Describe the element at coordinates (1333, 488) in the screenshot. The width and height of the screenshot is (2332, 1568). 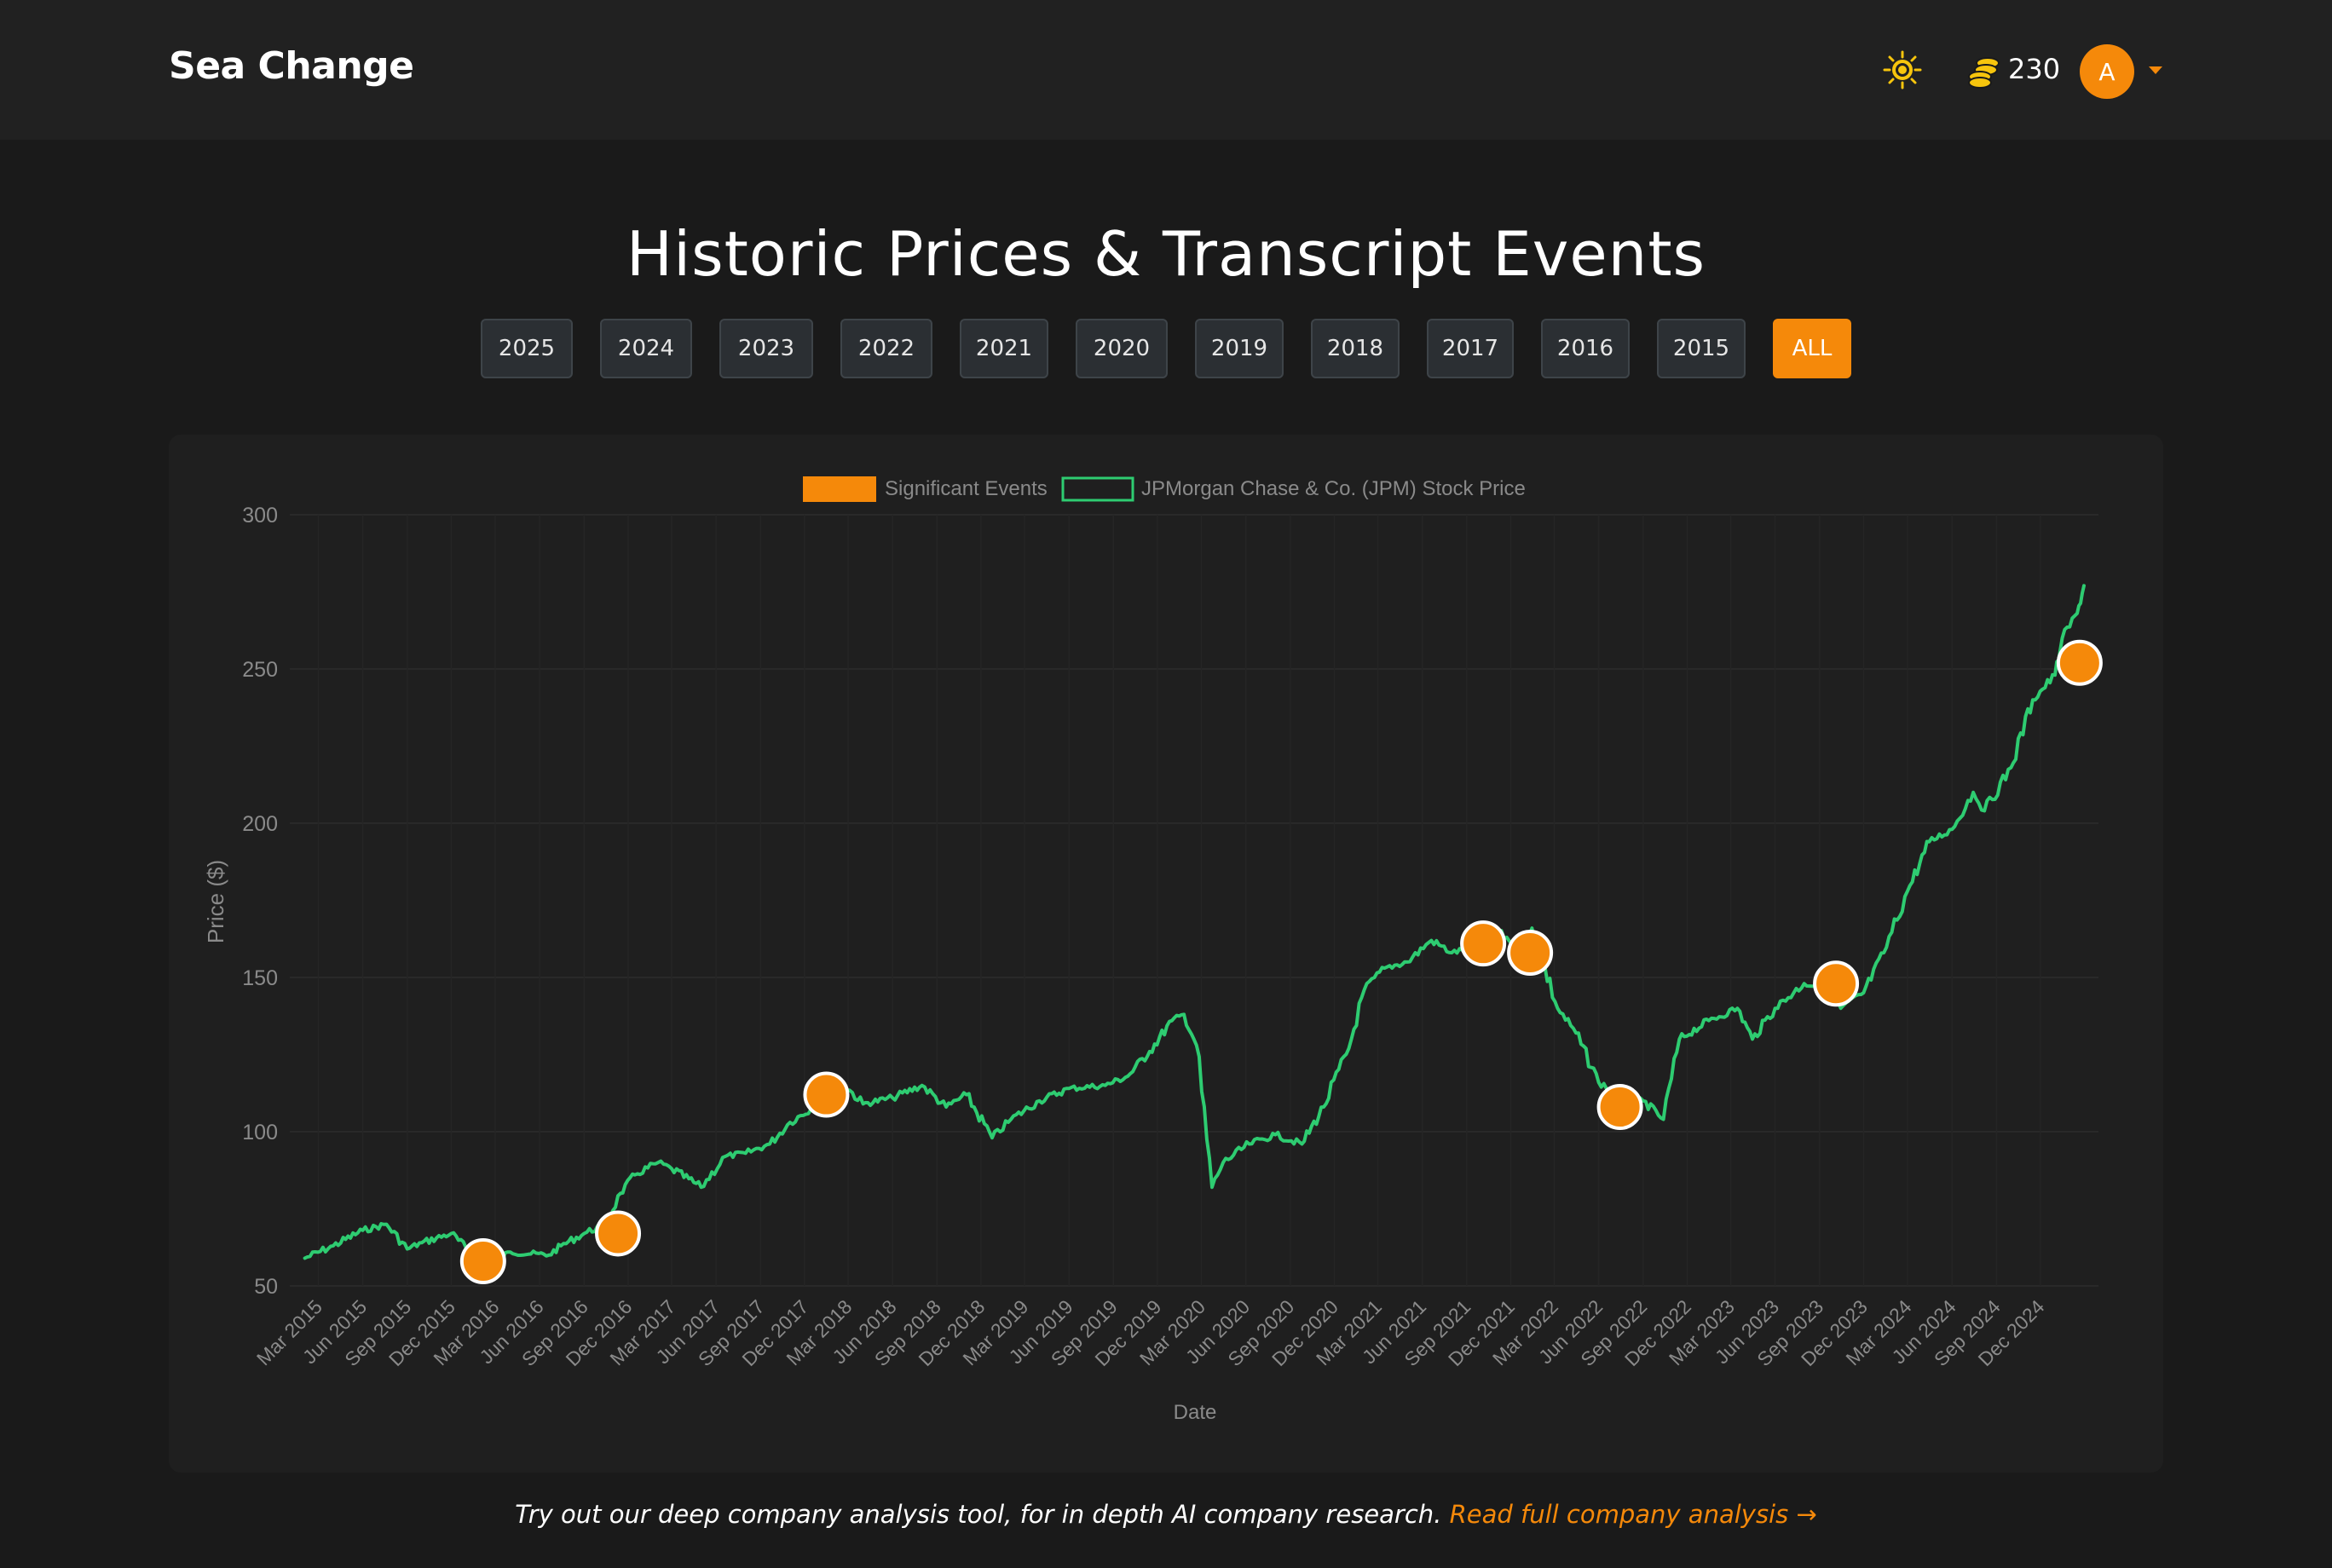
I see `legend-label-price: JPMorgan Chase & Co. (JPM) Stock Price` at that location.